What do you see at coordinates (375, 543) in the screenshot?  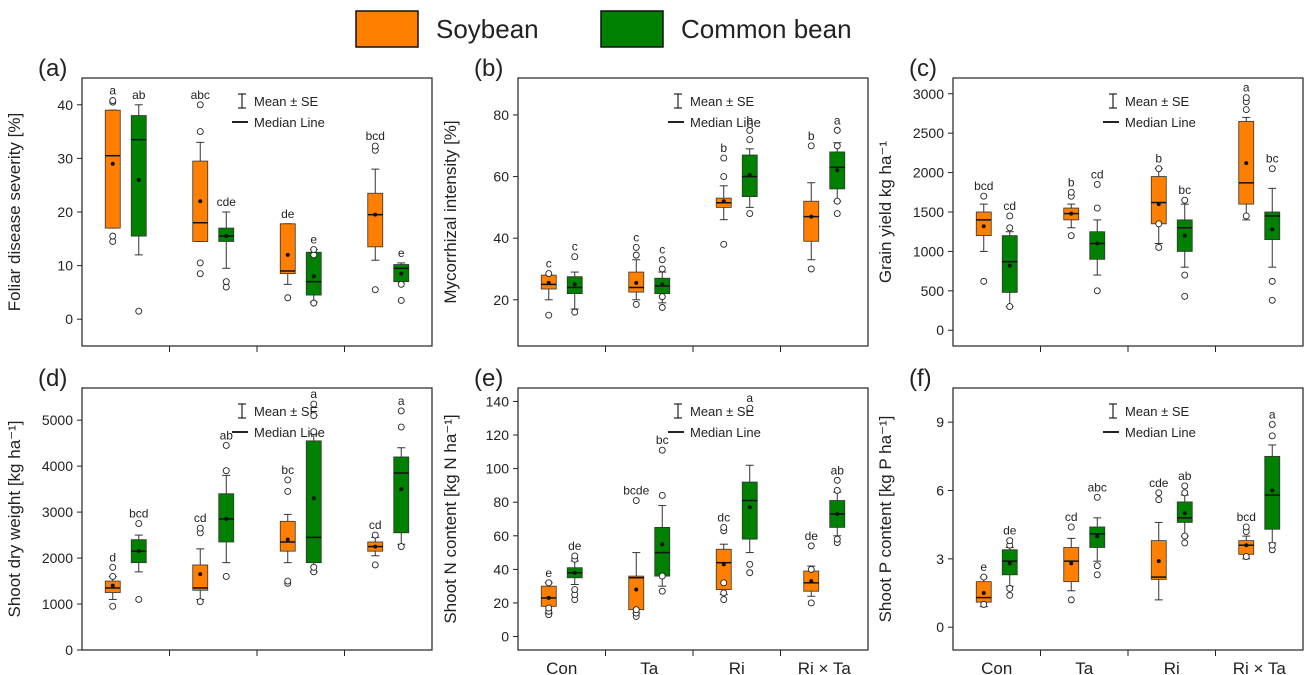 I see `box-plot: cd` at bounding box center [375, 543].